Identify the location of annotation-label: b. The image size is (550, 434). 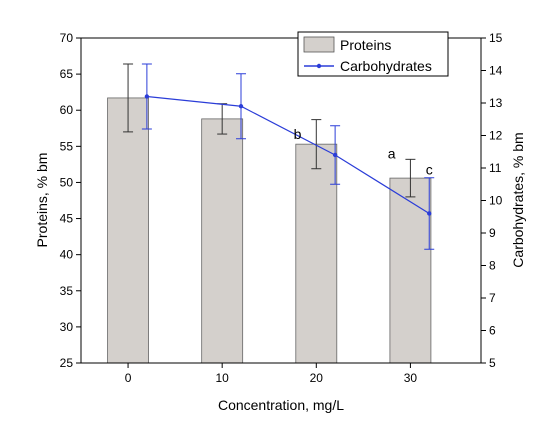
(298, 134).